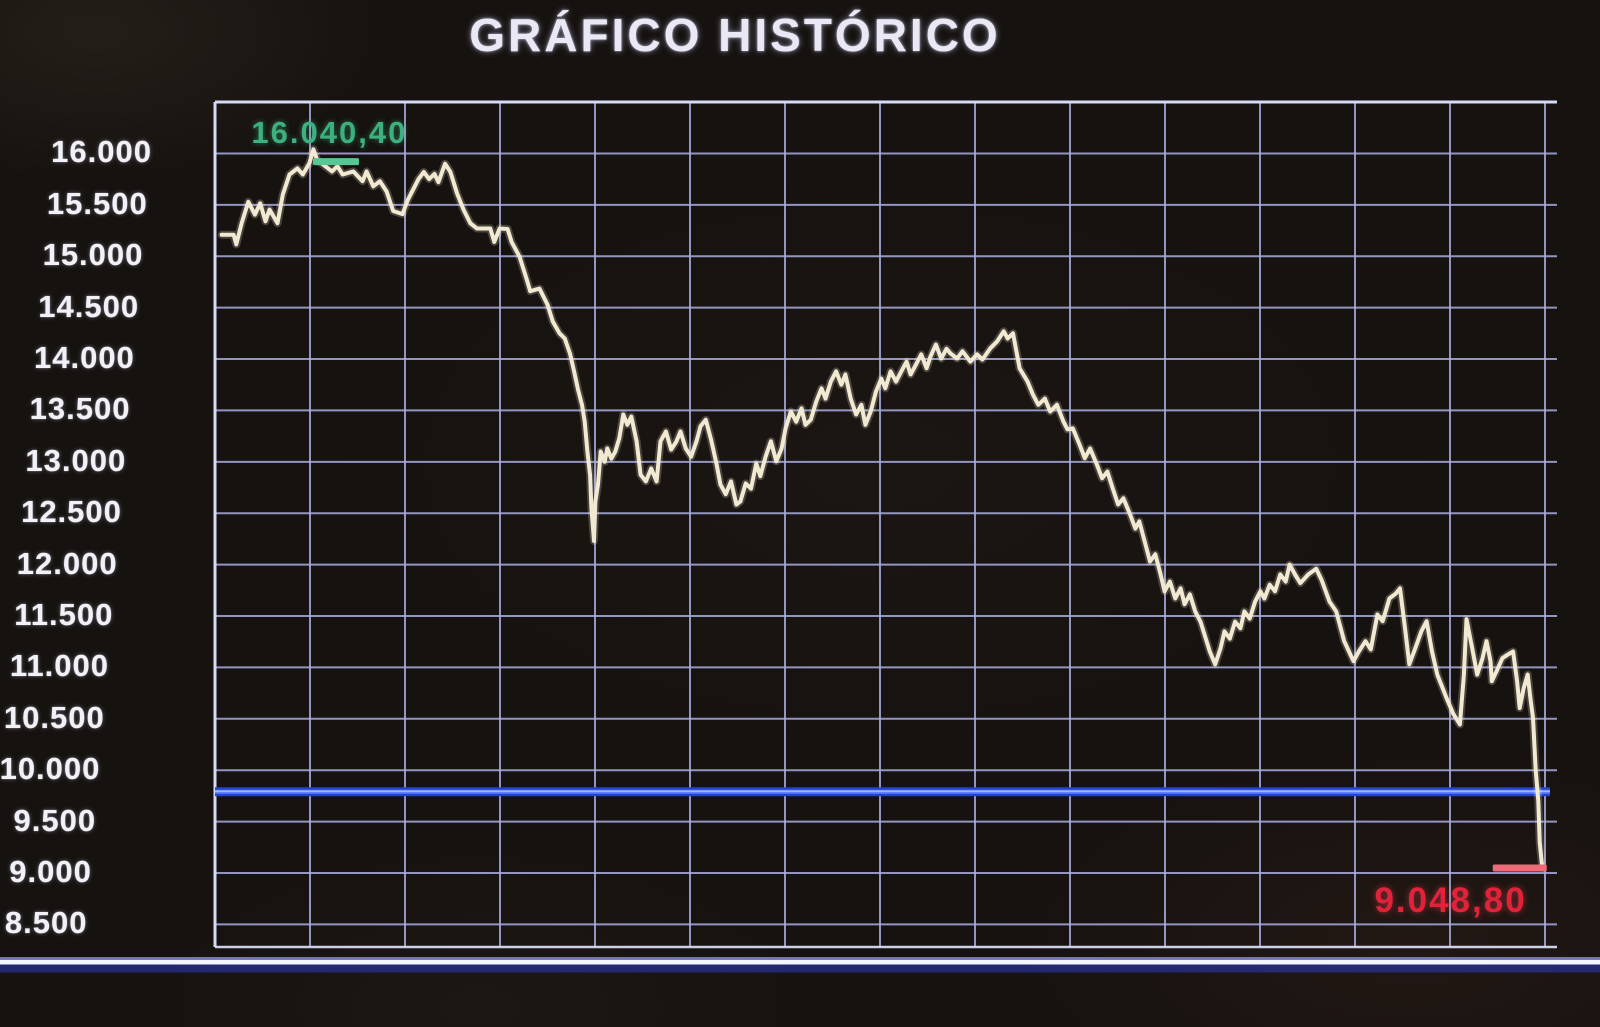  I want to click on y-axis-label: 10.500, so click(54, 717).